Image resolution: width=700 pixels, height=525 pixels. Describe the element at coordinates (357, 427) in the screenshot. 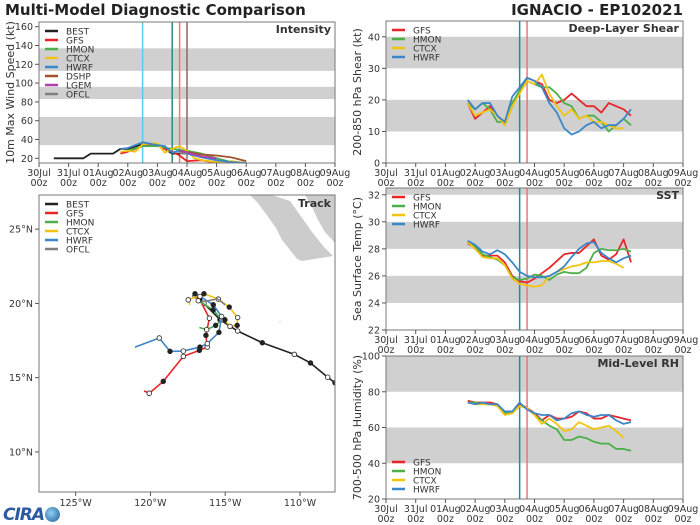

I see `y-axis-label: 700-500 hPa Humidity (%)` at that location.